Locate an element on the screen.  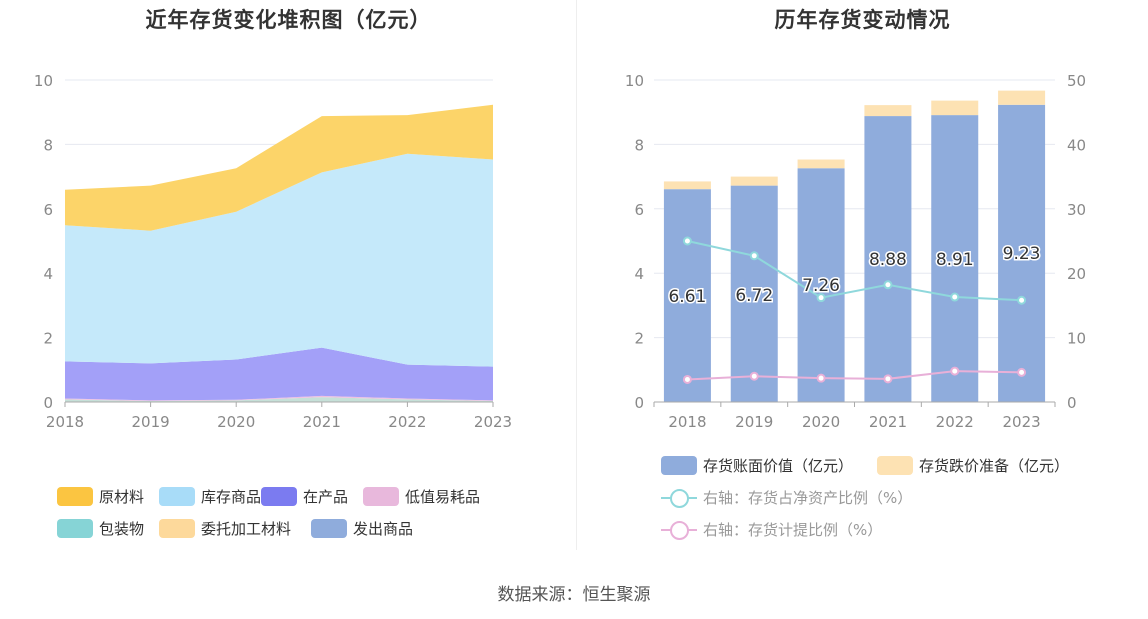
area-在产品 is located at coordinates (279, 374).